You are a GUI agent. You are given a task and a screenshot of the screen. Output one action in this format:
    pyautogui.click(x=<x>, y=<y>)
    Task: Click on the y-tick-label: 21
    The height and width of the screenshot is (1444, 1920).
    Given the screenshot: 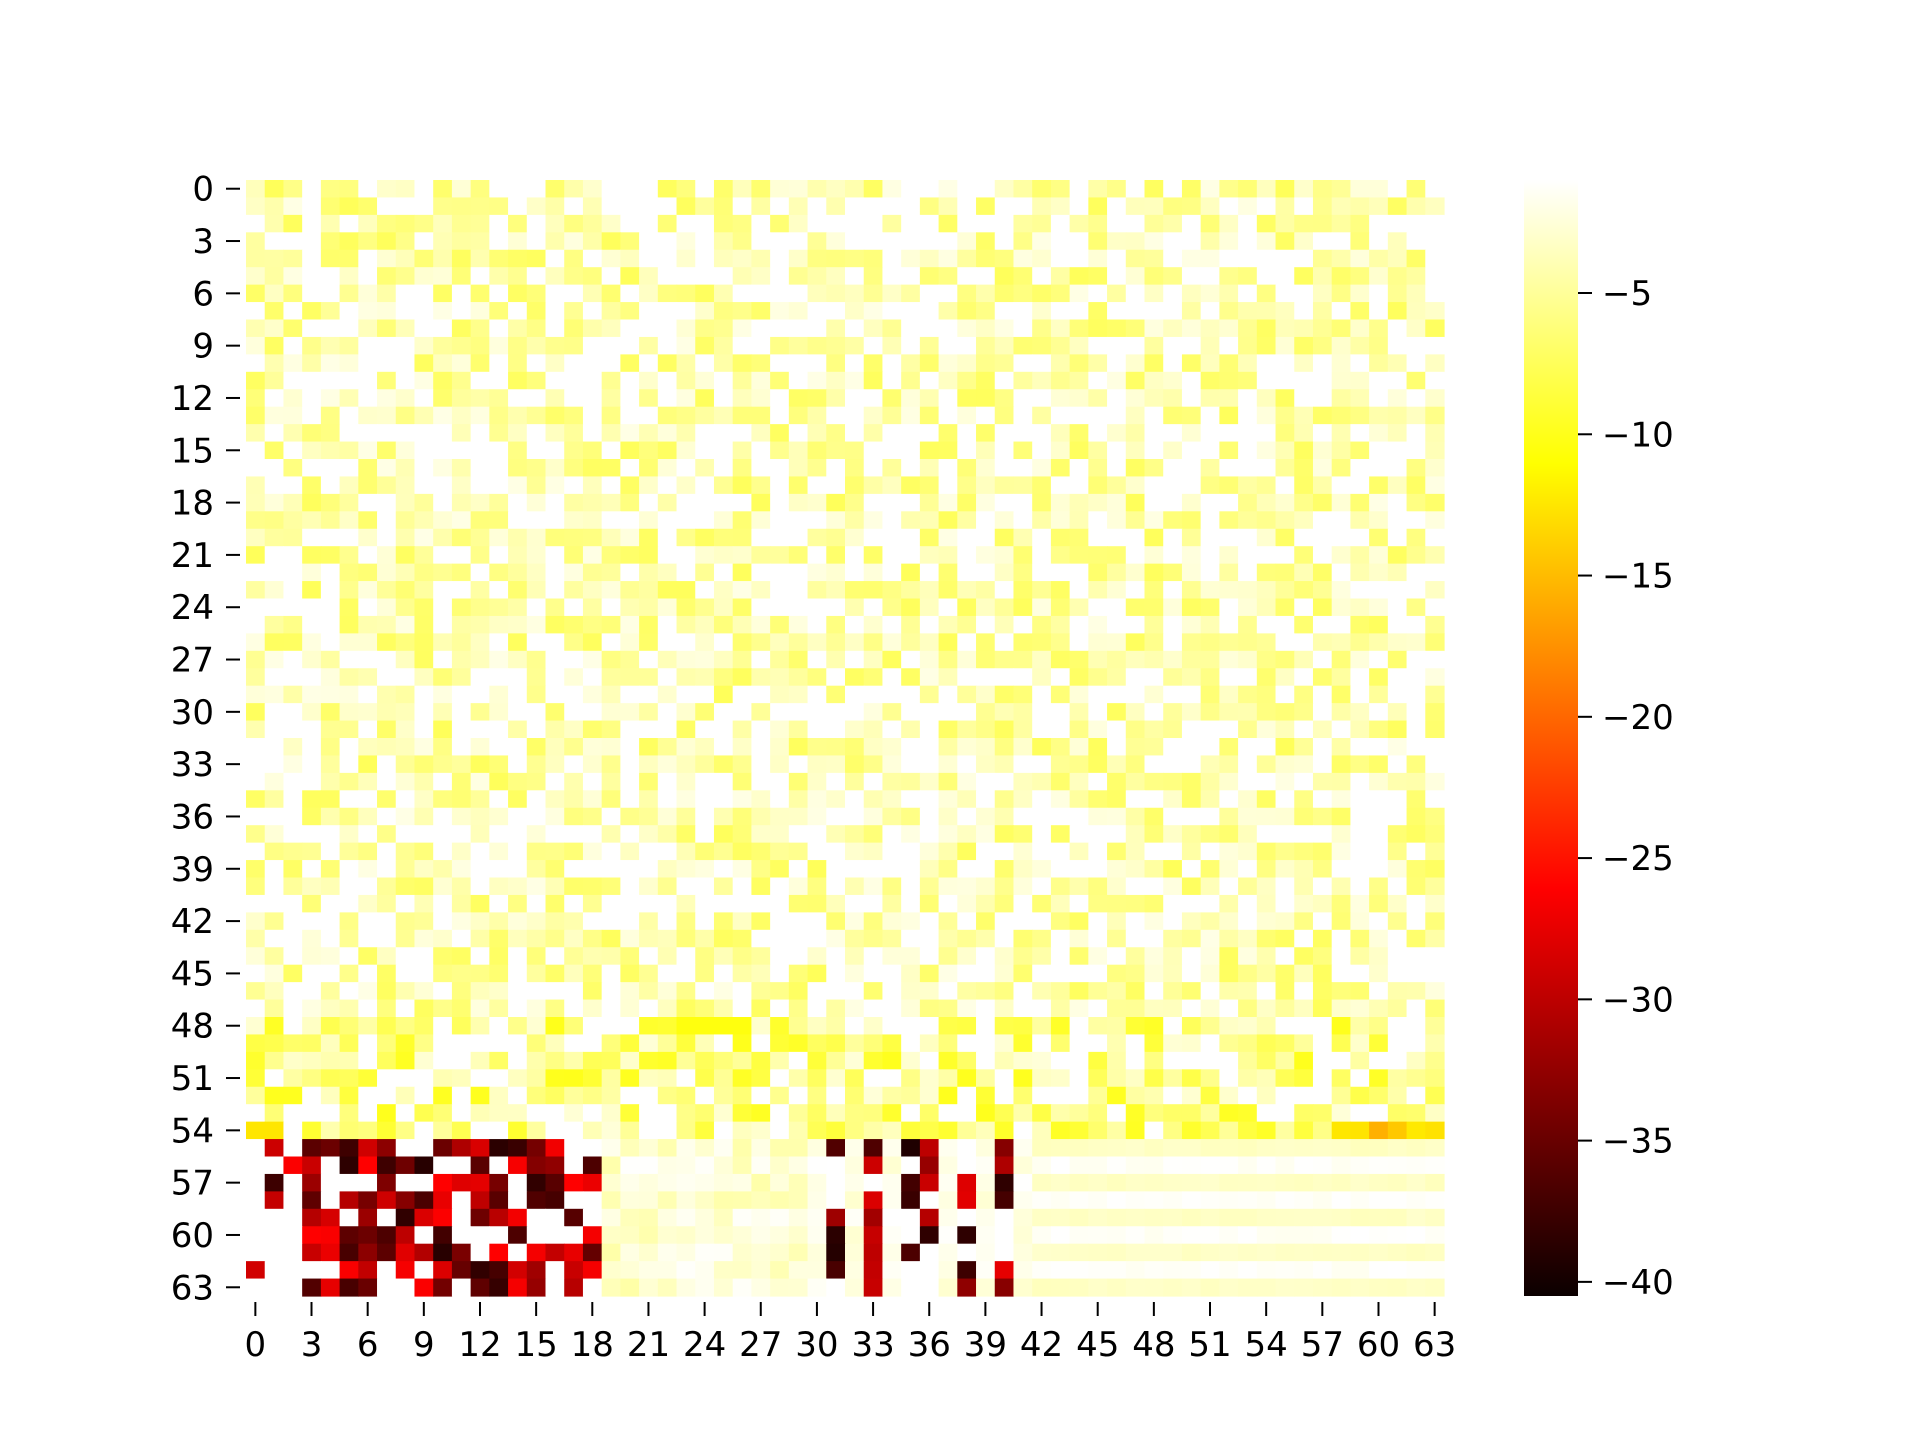 What is the action you would take?
    pyautogui.click(x=192, y=556)
    